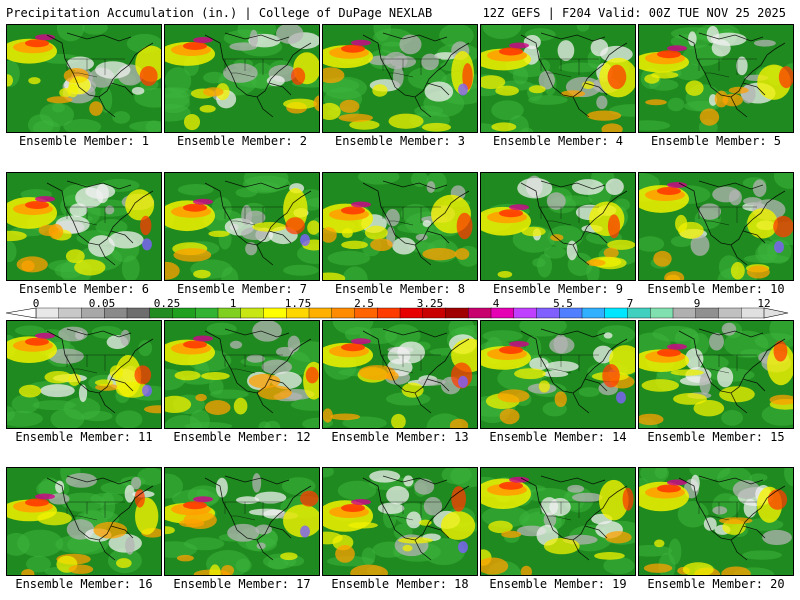 This screenshot has height=600, width=800. Describe the element at coordinates (716, 584) in the screenshot. I see `ensemble-member-label: Ensemble Member: 20` at that location.